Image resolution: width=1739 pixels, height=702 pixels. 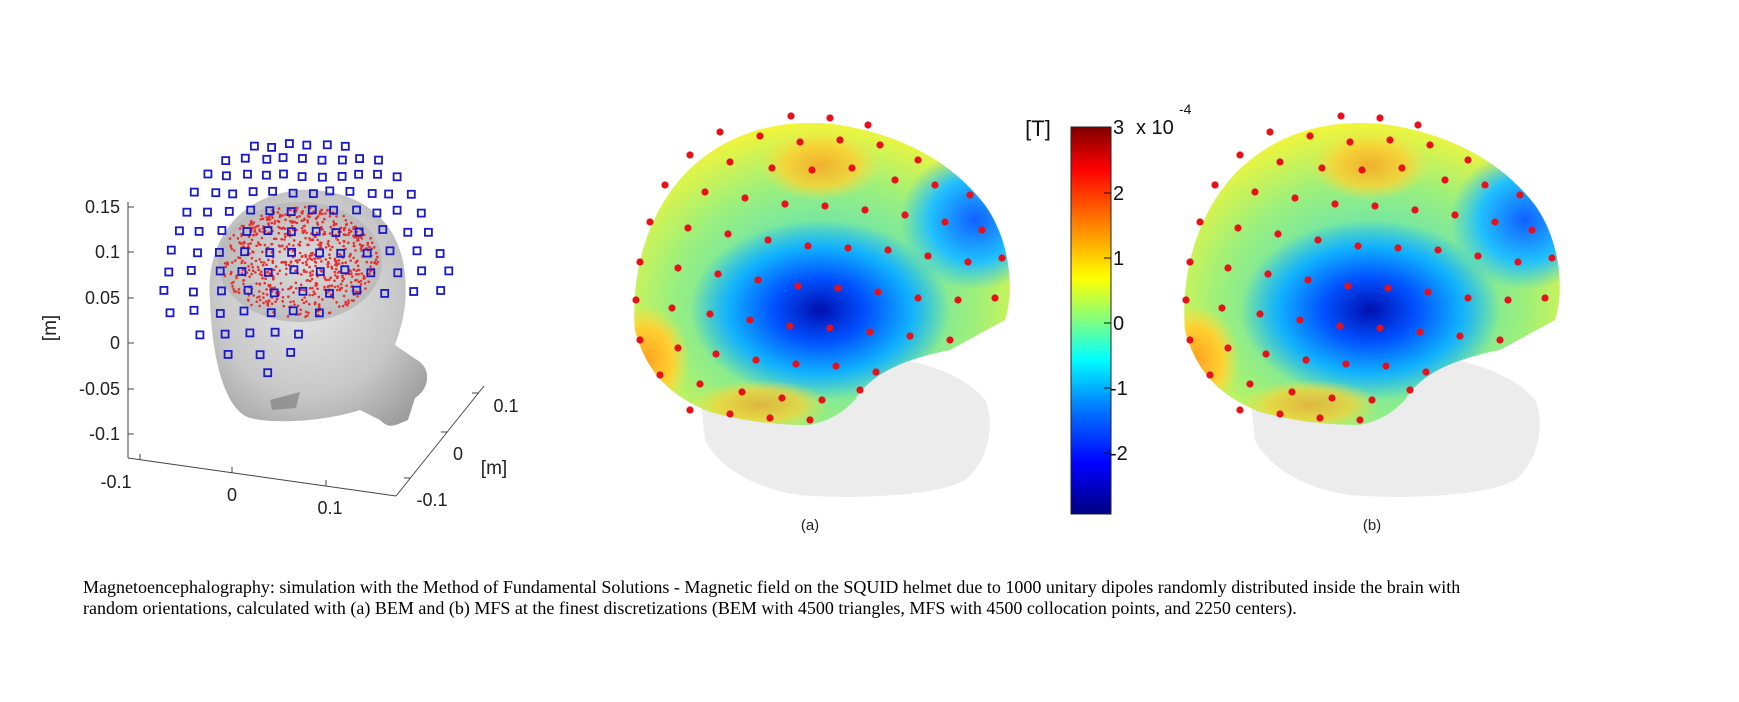 I want to click on colorbar-tick-label: -1, so click(x=1119, y=389).